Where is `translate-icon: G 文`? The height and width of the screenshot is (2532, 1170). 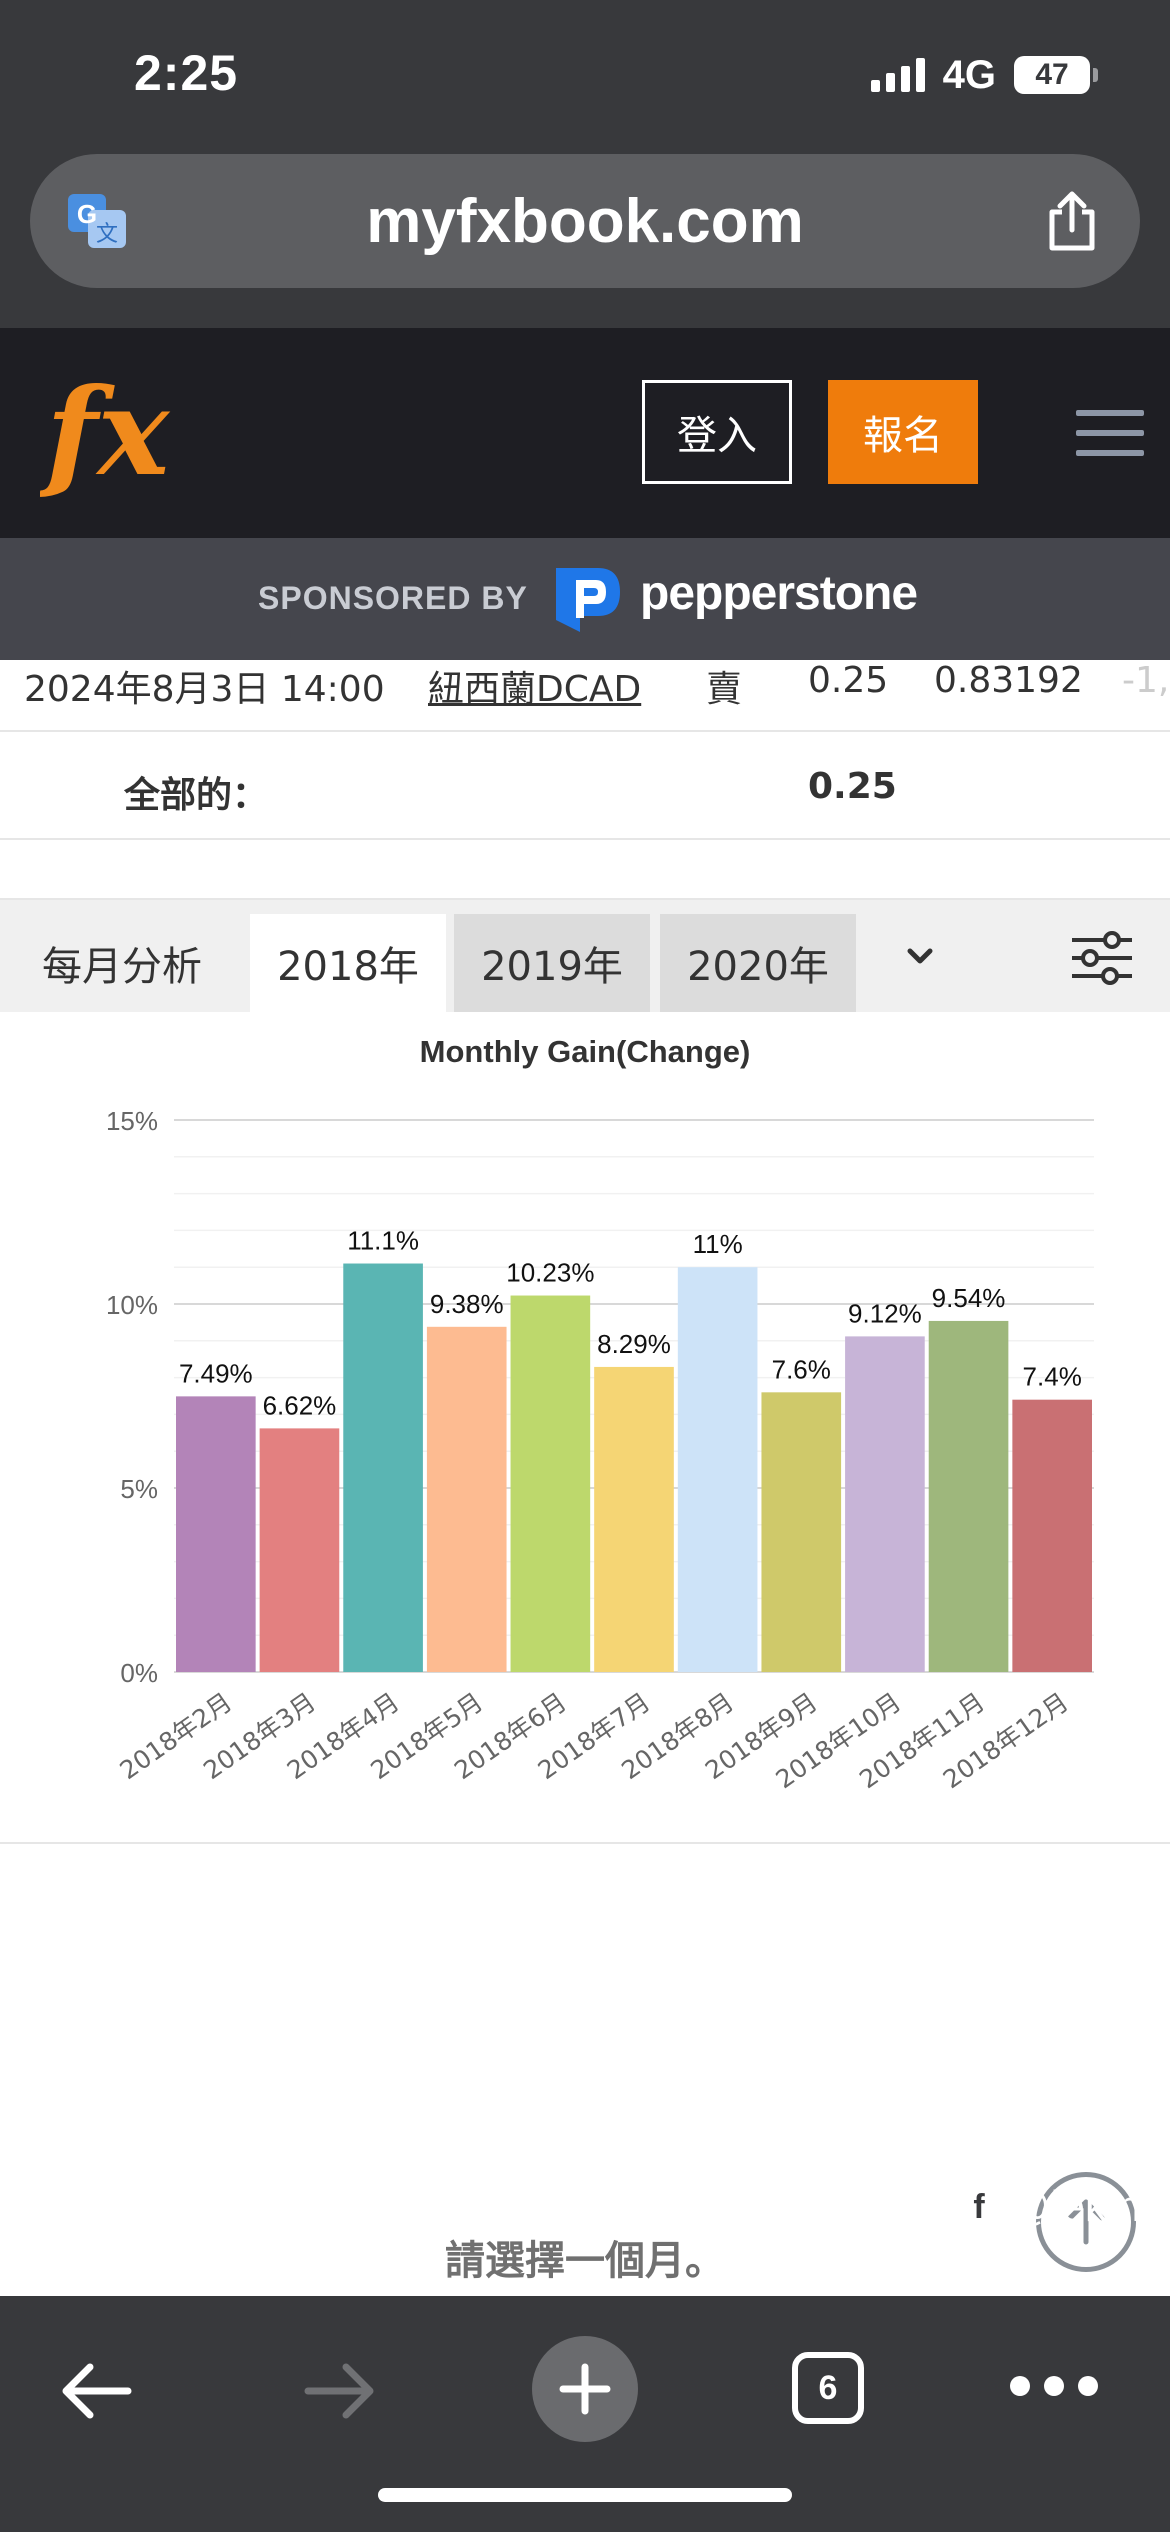 translate-icon: G 文 is located at coordinates (97, 221).